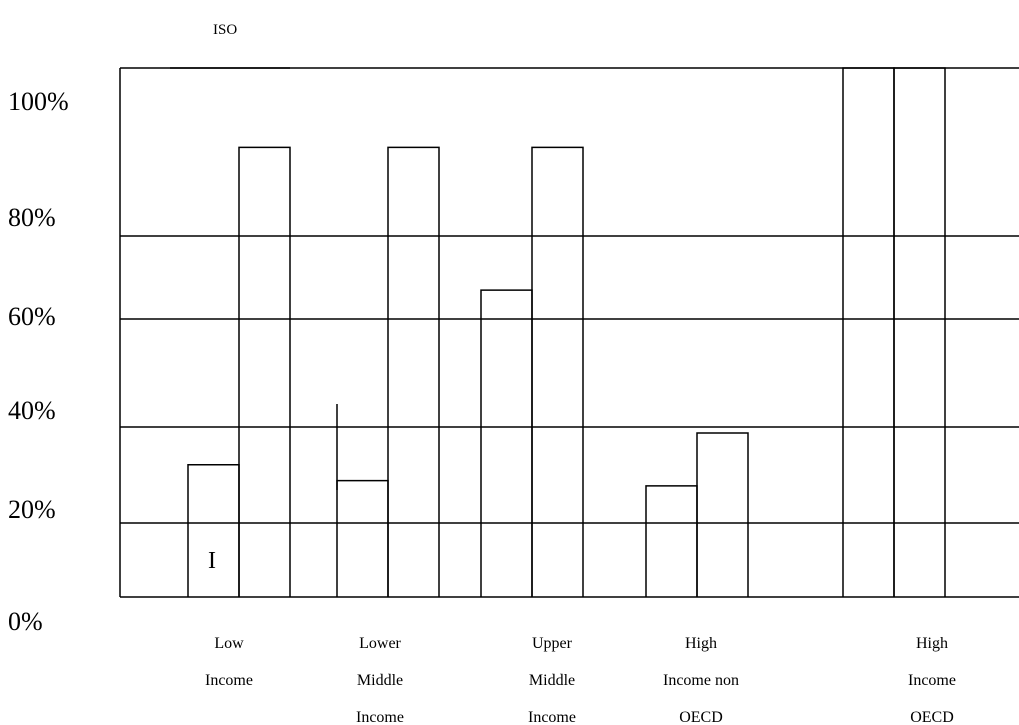  What do you see at coordinates (32, 509) in the screenshot?
I see `y-tick-label: 20%` at bounding box center [32, 509].